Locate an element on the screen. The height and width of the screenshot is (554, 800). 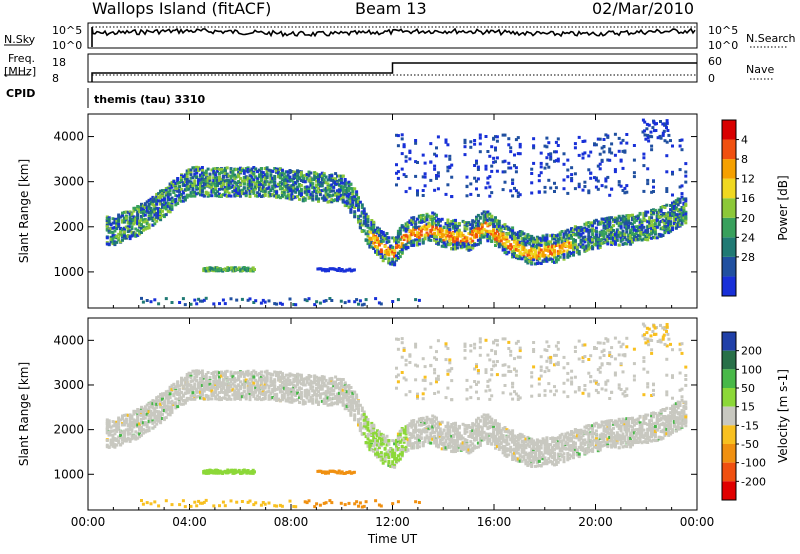
colorbar-tick-label: 100 is located at coordinates (751, 369).